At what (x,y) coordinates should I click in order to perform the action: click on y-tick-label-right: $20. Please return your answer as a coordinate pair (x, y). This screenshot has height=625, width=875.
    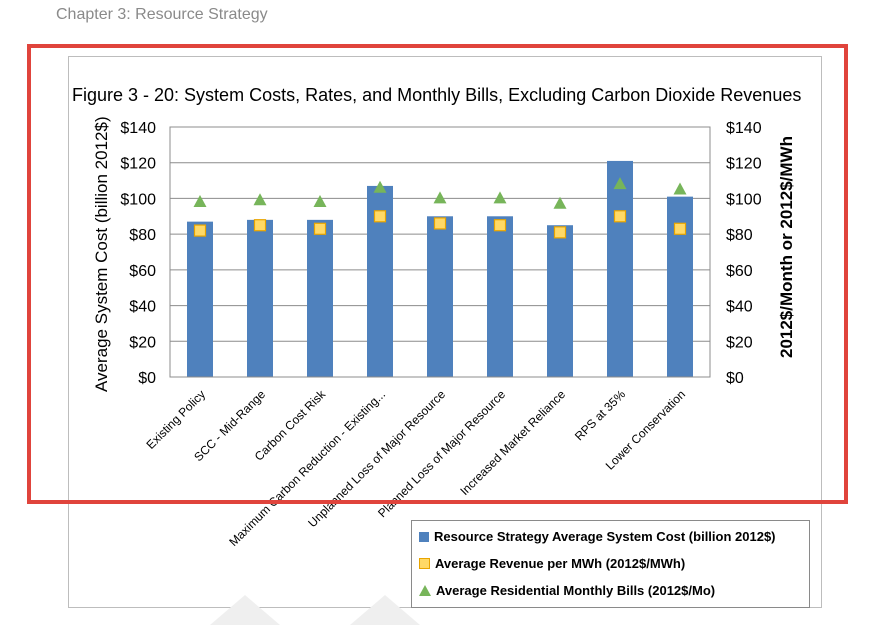
    Looking at the image, I should click on (739, 342).